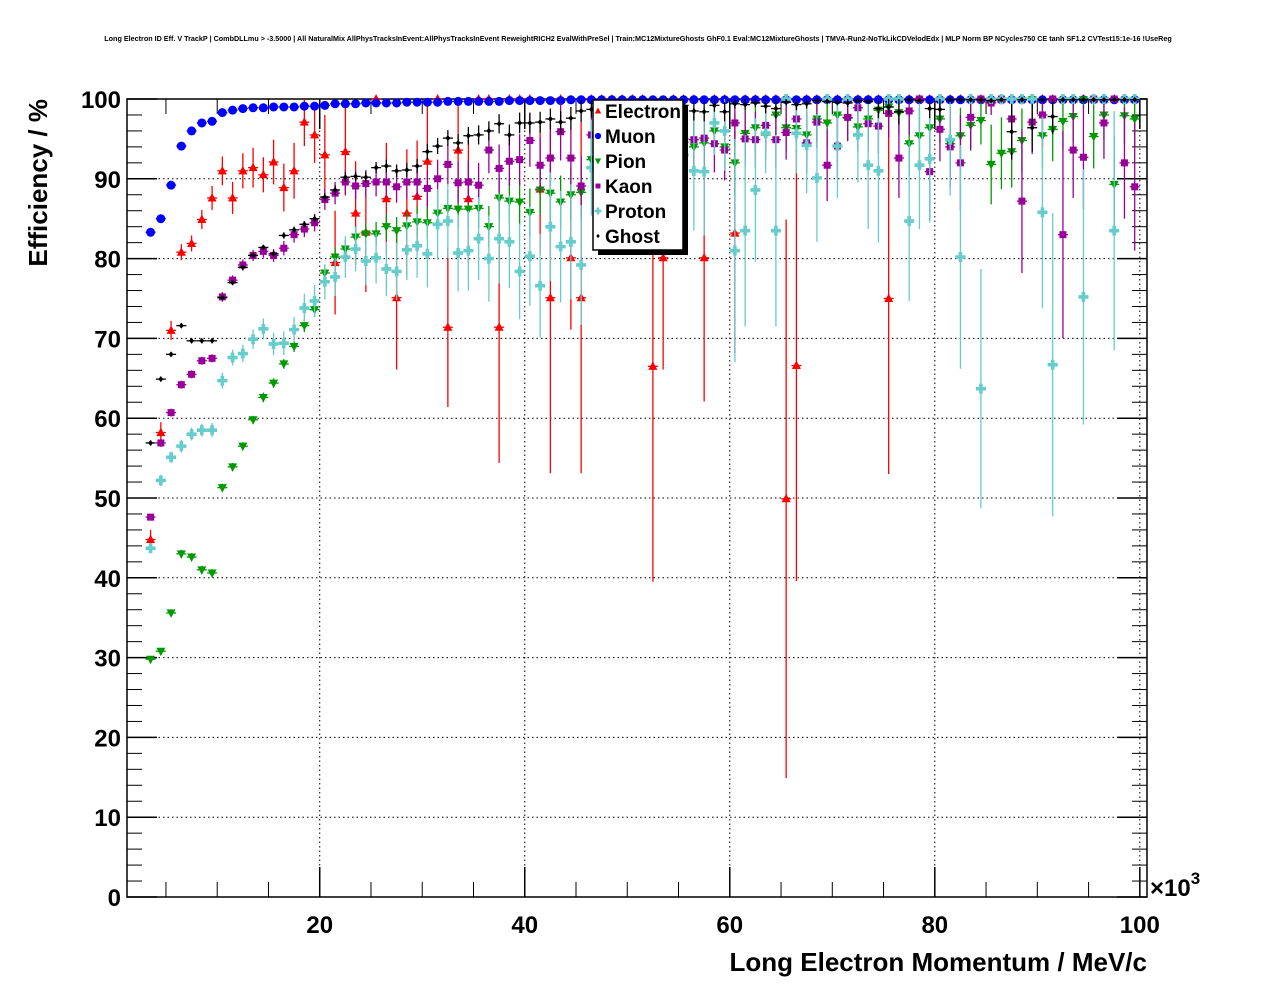 The height and width of the screenshot is (996, 1276). I want to click on x-tick-label: 20, so click(319, 925).